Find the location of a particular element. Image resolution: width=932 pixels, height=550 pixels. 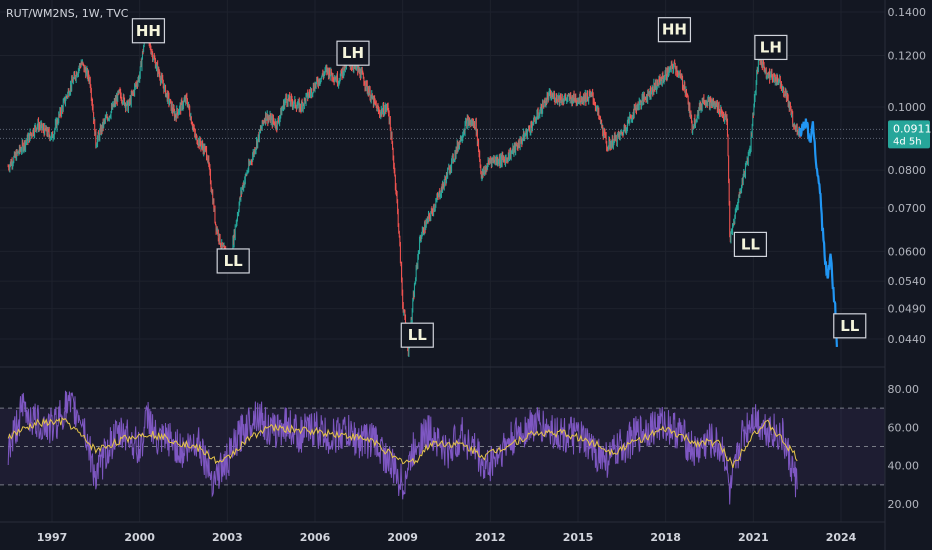

last-price-badge: 0.0911 4d 5h is located at coordinates (910, 134).